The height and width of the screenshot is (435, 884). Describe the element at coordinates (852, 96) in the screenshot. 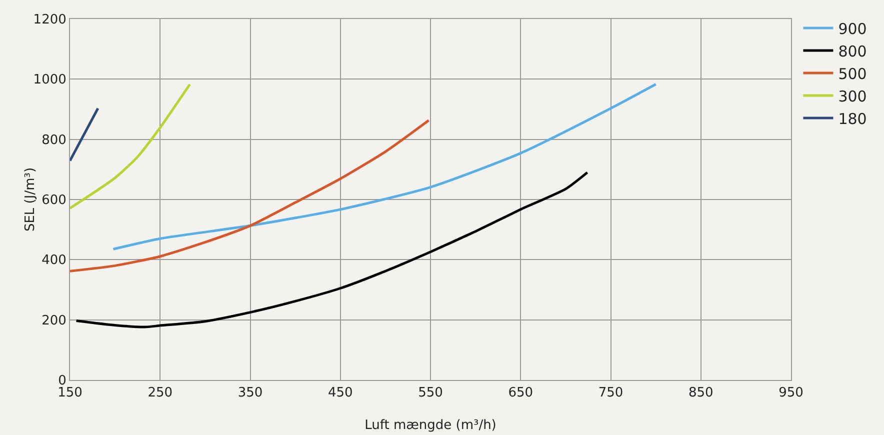

I see `legend-label: 300` at that location.